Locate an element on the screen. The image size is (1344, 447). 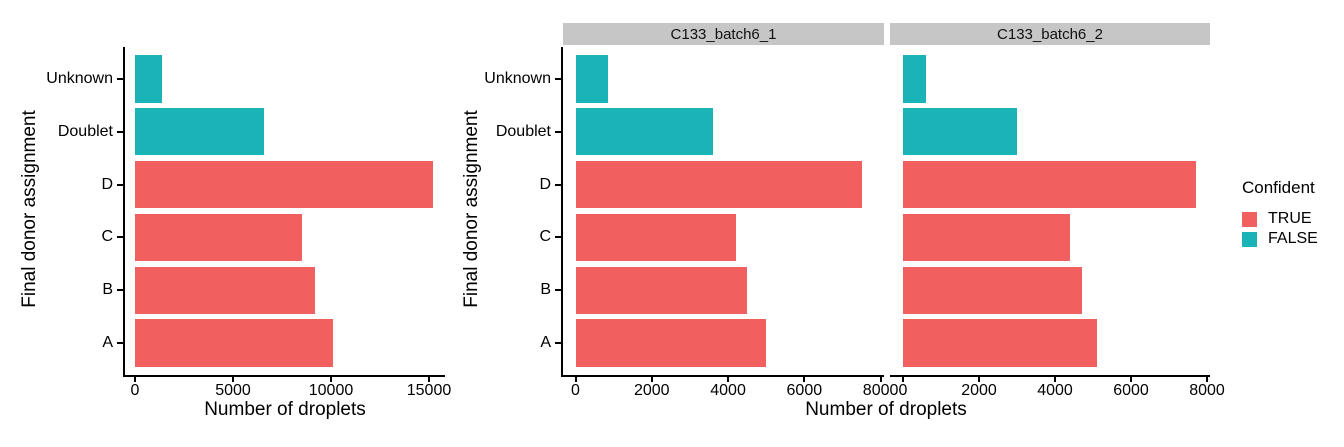
bar-C133_batch6_2-Unknown is located at coordinates (914, 78).